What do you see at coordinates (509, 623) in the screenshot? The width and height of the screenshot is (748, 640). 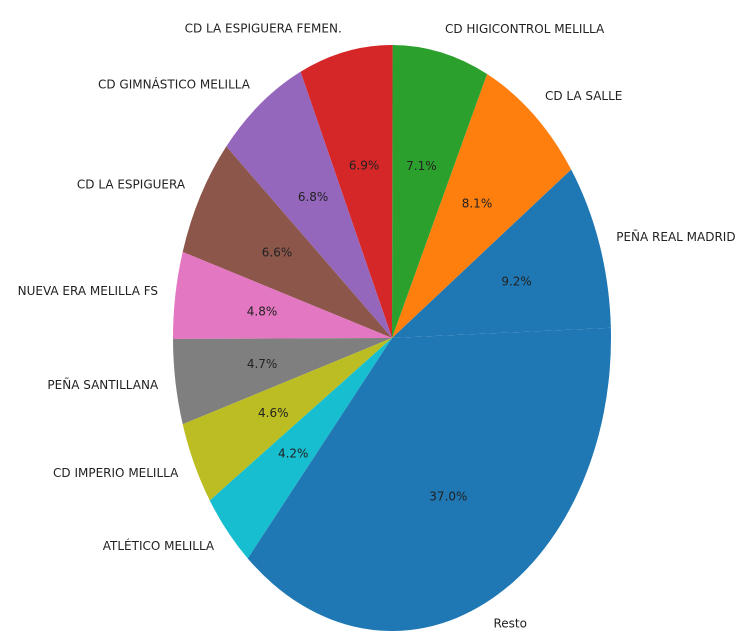 I see `slice-label: Resto` at bounding box center [509, 623].